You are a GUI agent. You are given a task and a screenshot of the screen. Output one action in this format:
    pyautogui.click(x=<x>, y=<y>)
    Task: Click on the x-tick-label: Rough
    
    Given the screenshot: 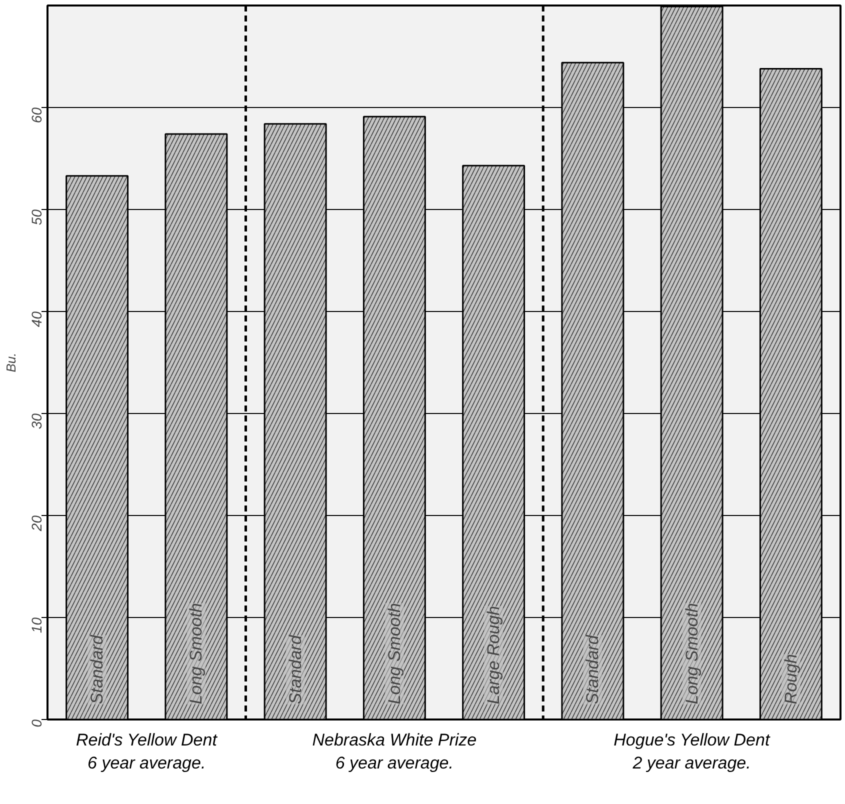 What is the action you would take?
    pyautogui.click(x=790, y=679)
    